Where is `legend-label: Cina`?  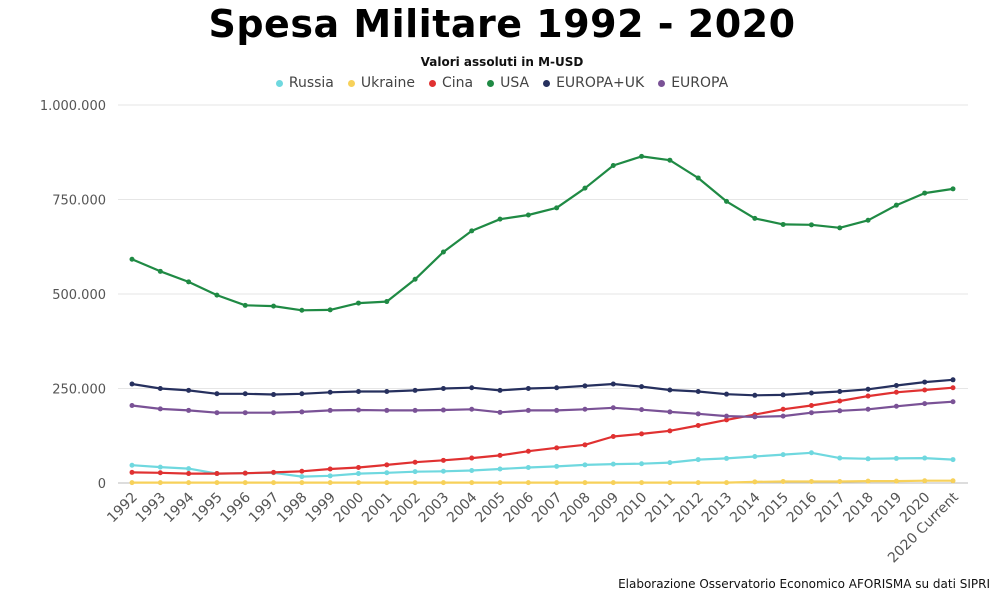
legend-label: Cina is located at coordinates (457, 83).